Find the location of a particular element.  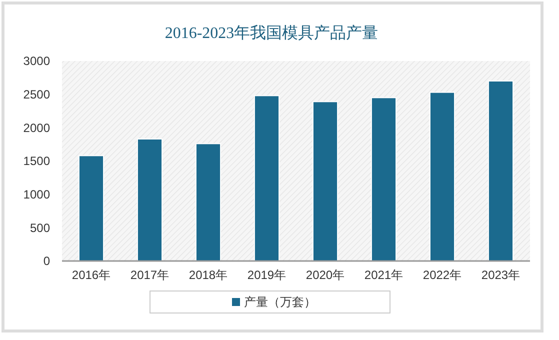

x-tick-label: 2016年 is located at coordinates (91, 275).